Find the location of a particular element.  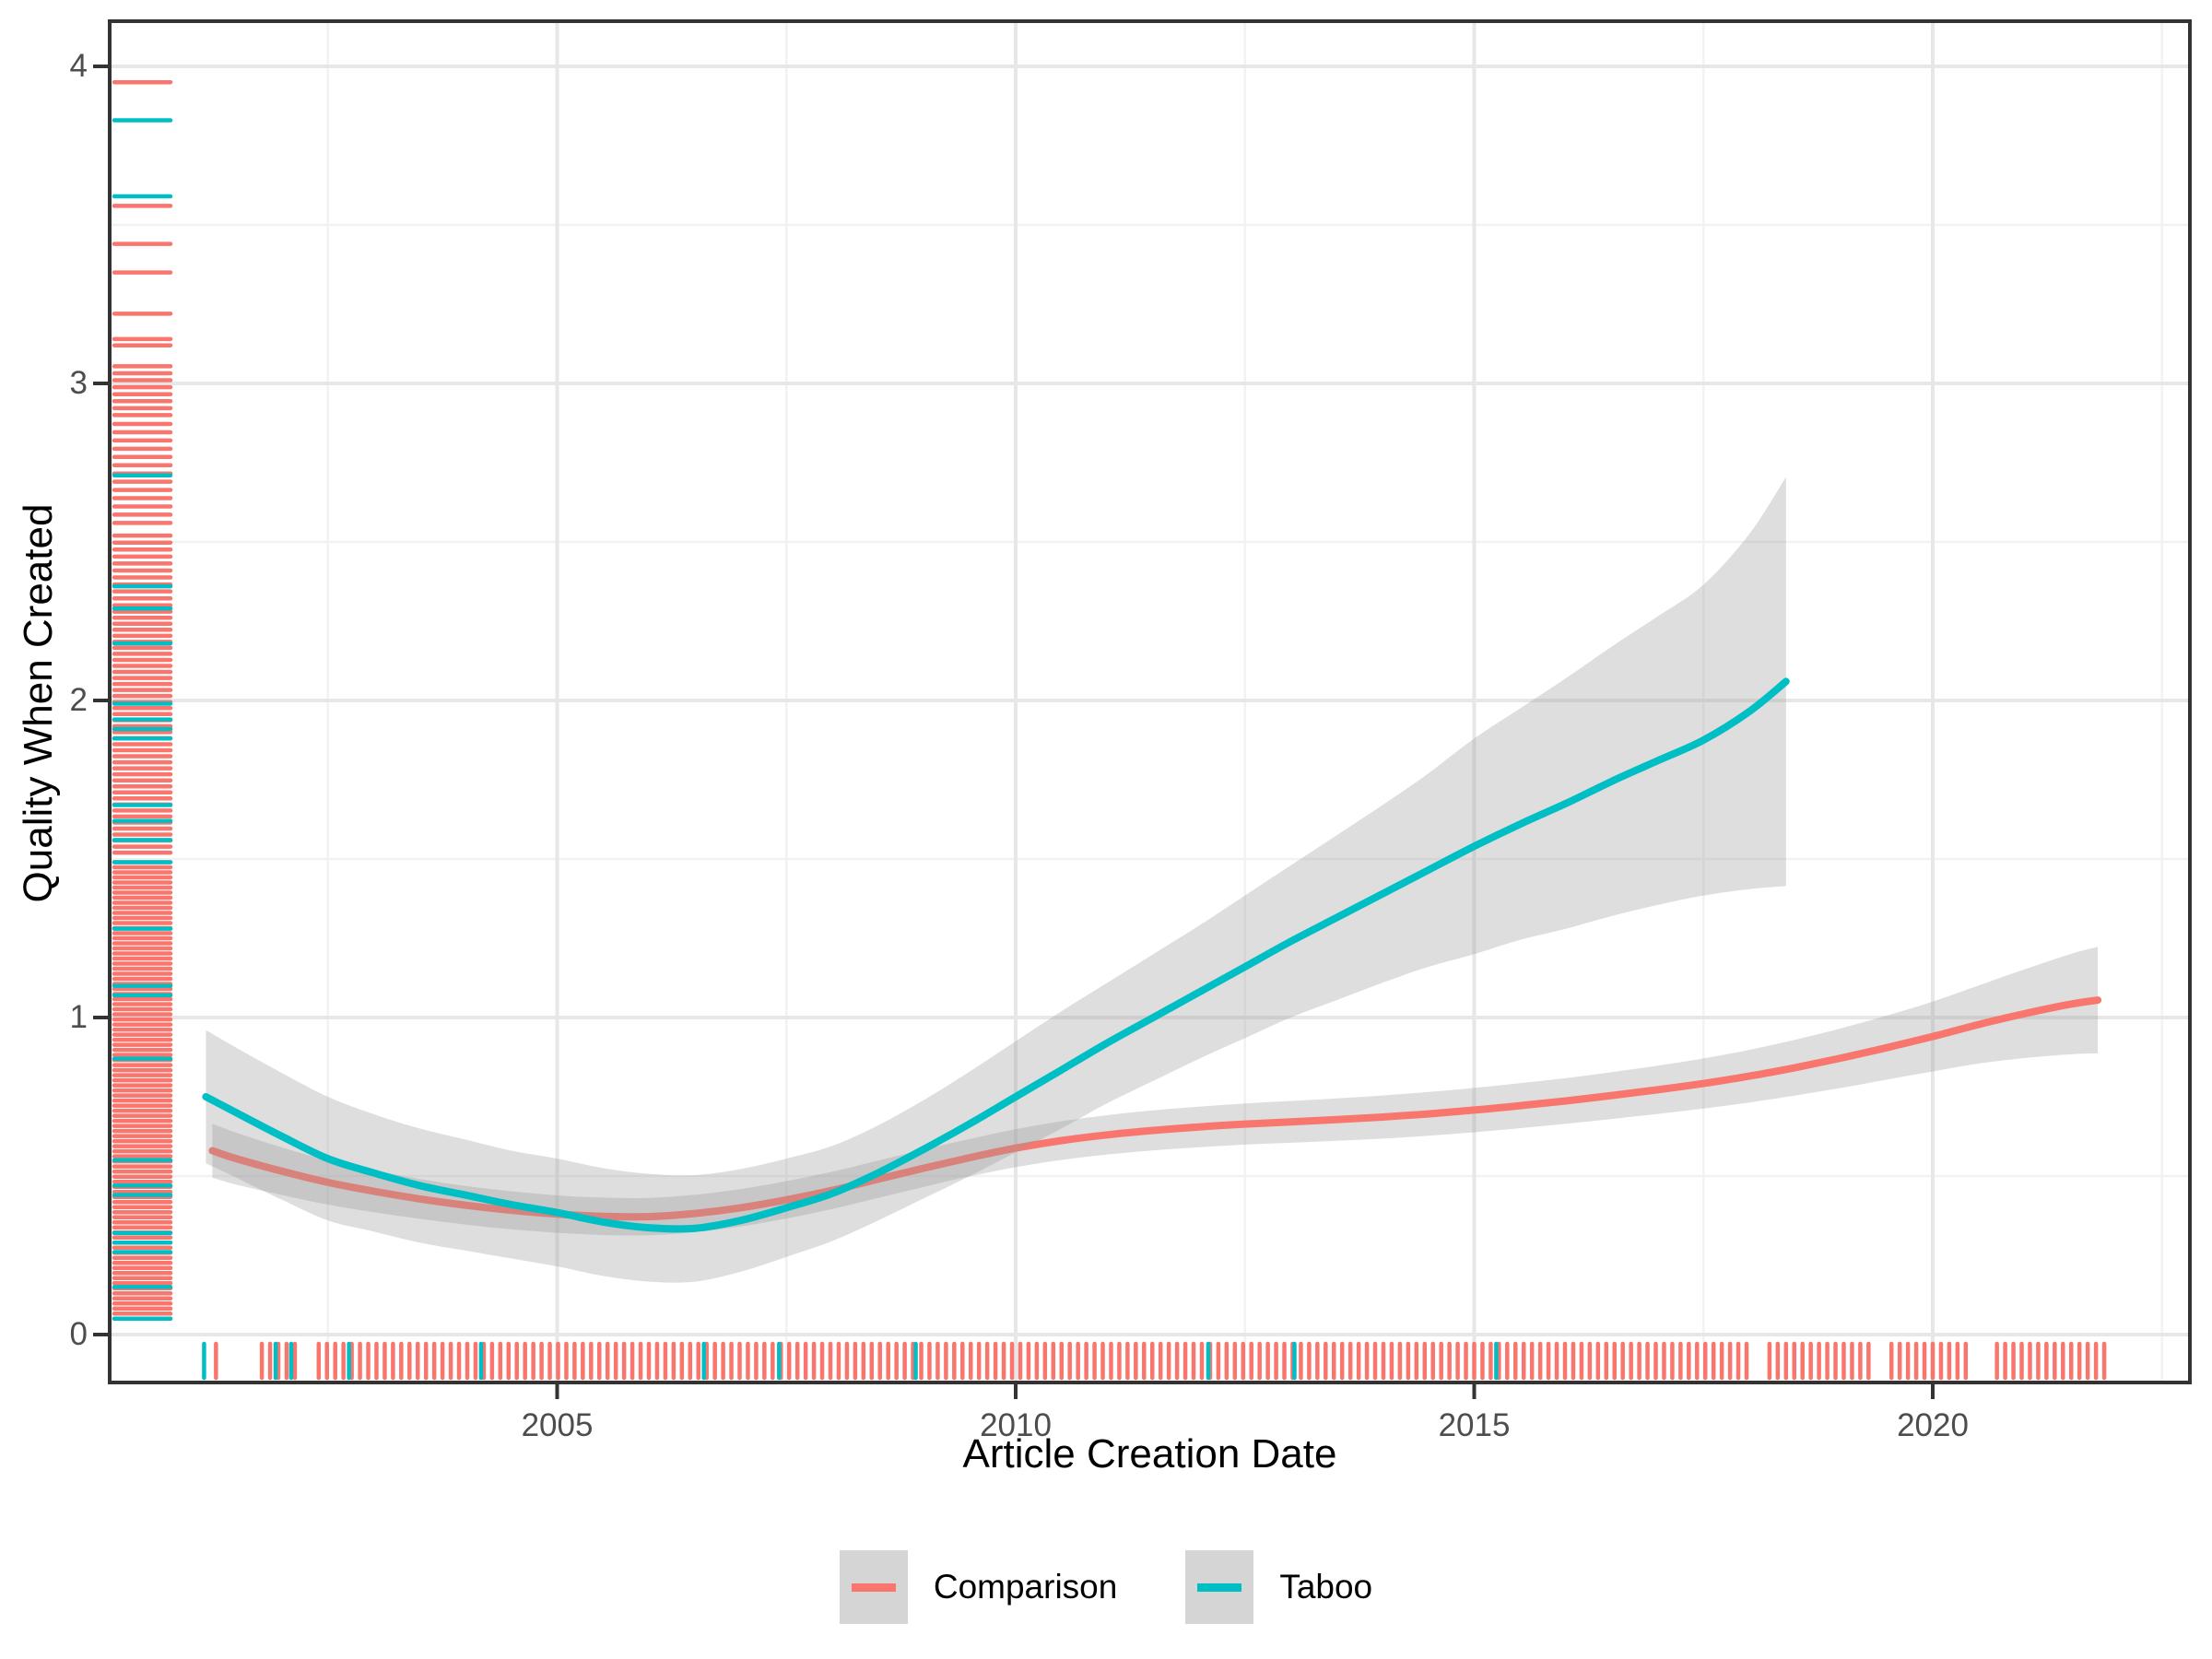

legend: Comparison Taboo is located at coordinates (1106, 1587).